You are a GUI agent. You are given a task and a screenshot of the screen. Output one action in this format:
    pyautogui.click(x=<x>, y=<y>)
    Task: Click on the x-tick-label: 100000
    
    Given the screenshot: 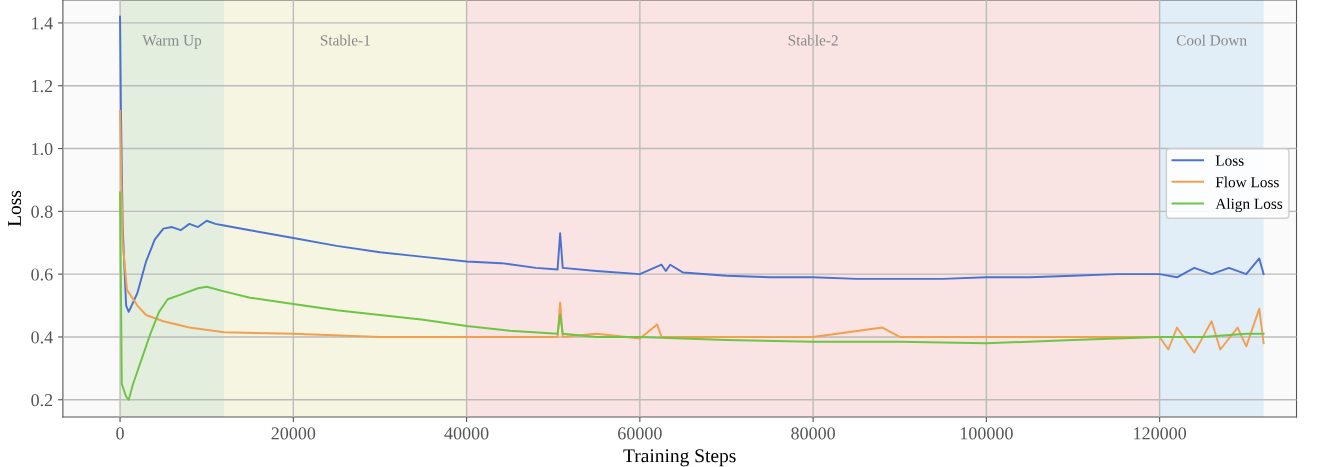 What is the action you would take?
    pyautogui.click(x=986, y=433)
    